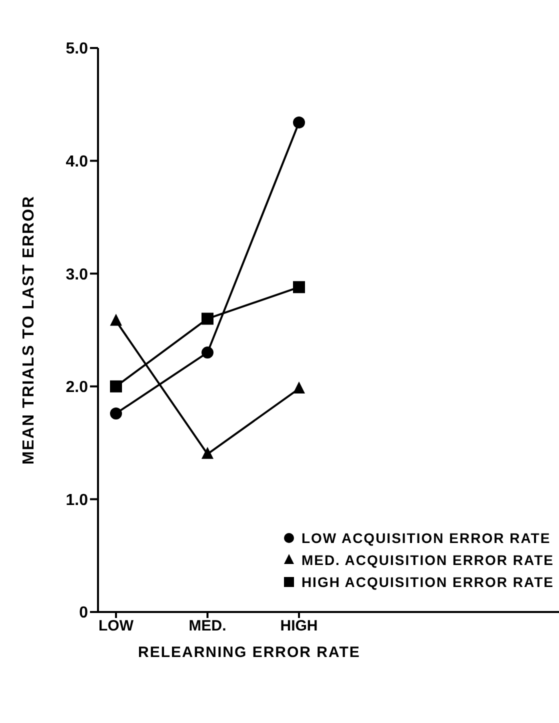 The width and height of the screenshot is (559, 723). I want to click on y-tick-label: 4.0, so click(77, 161).